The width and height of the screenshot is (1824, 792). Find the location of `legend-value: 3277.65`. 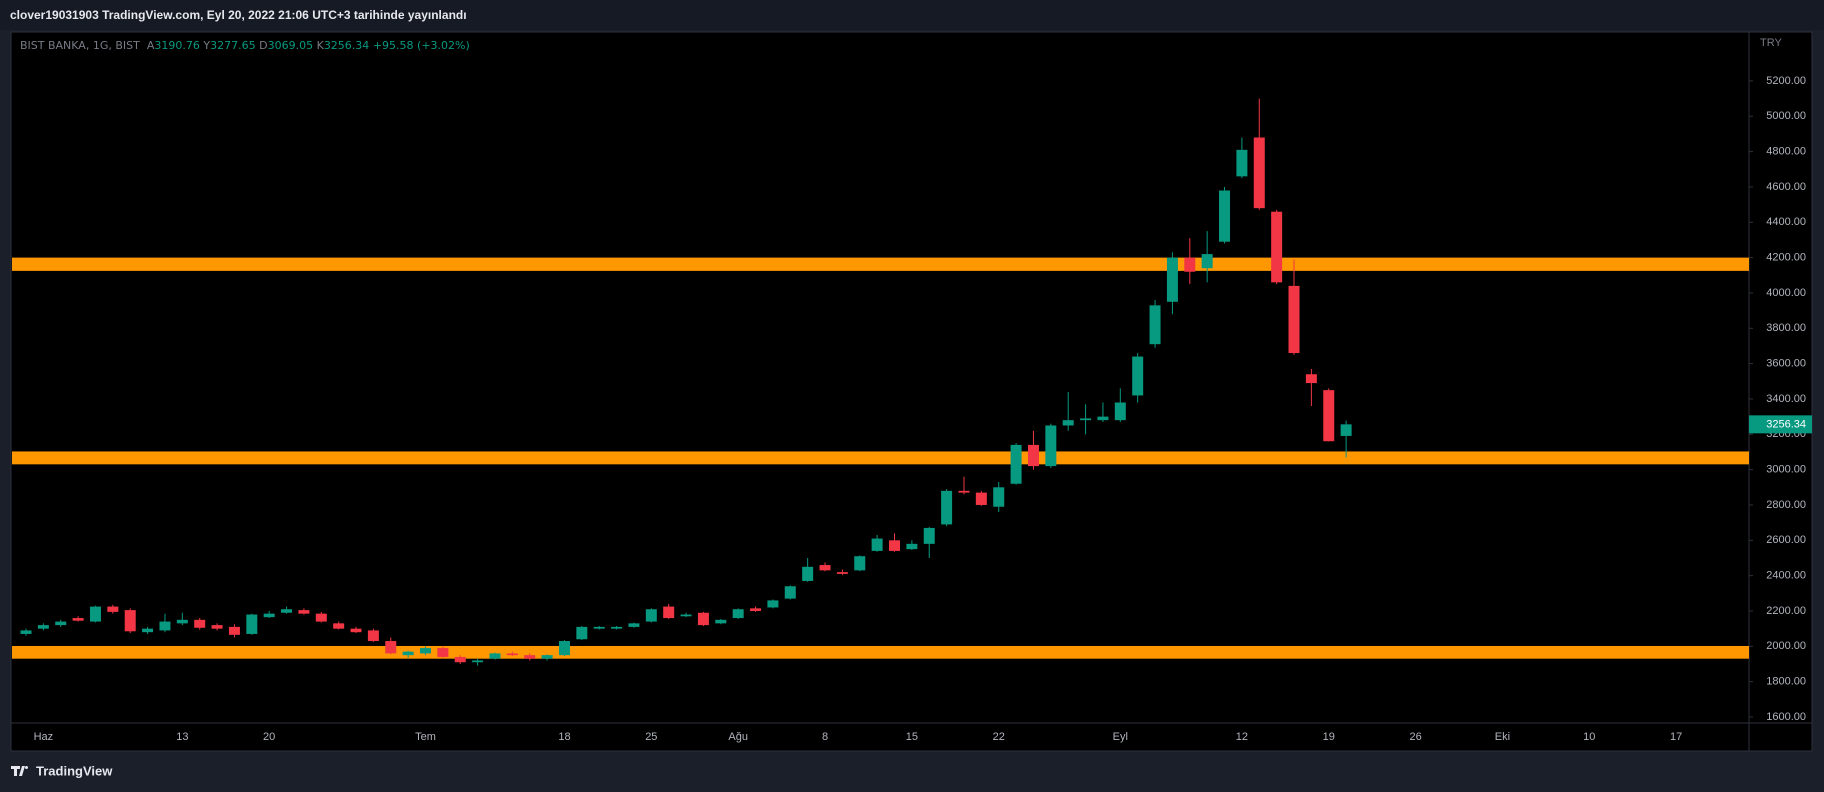

legend-value: 3277.65 is located at coordinates (233, 45).